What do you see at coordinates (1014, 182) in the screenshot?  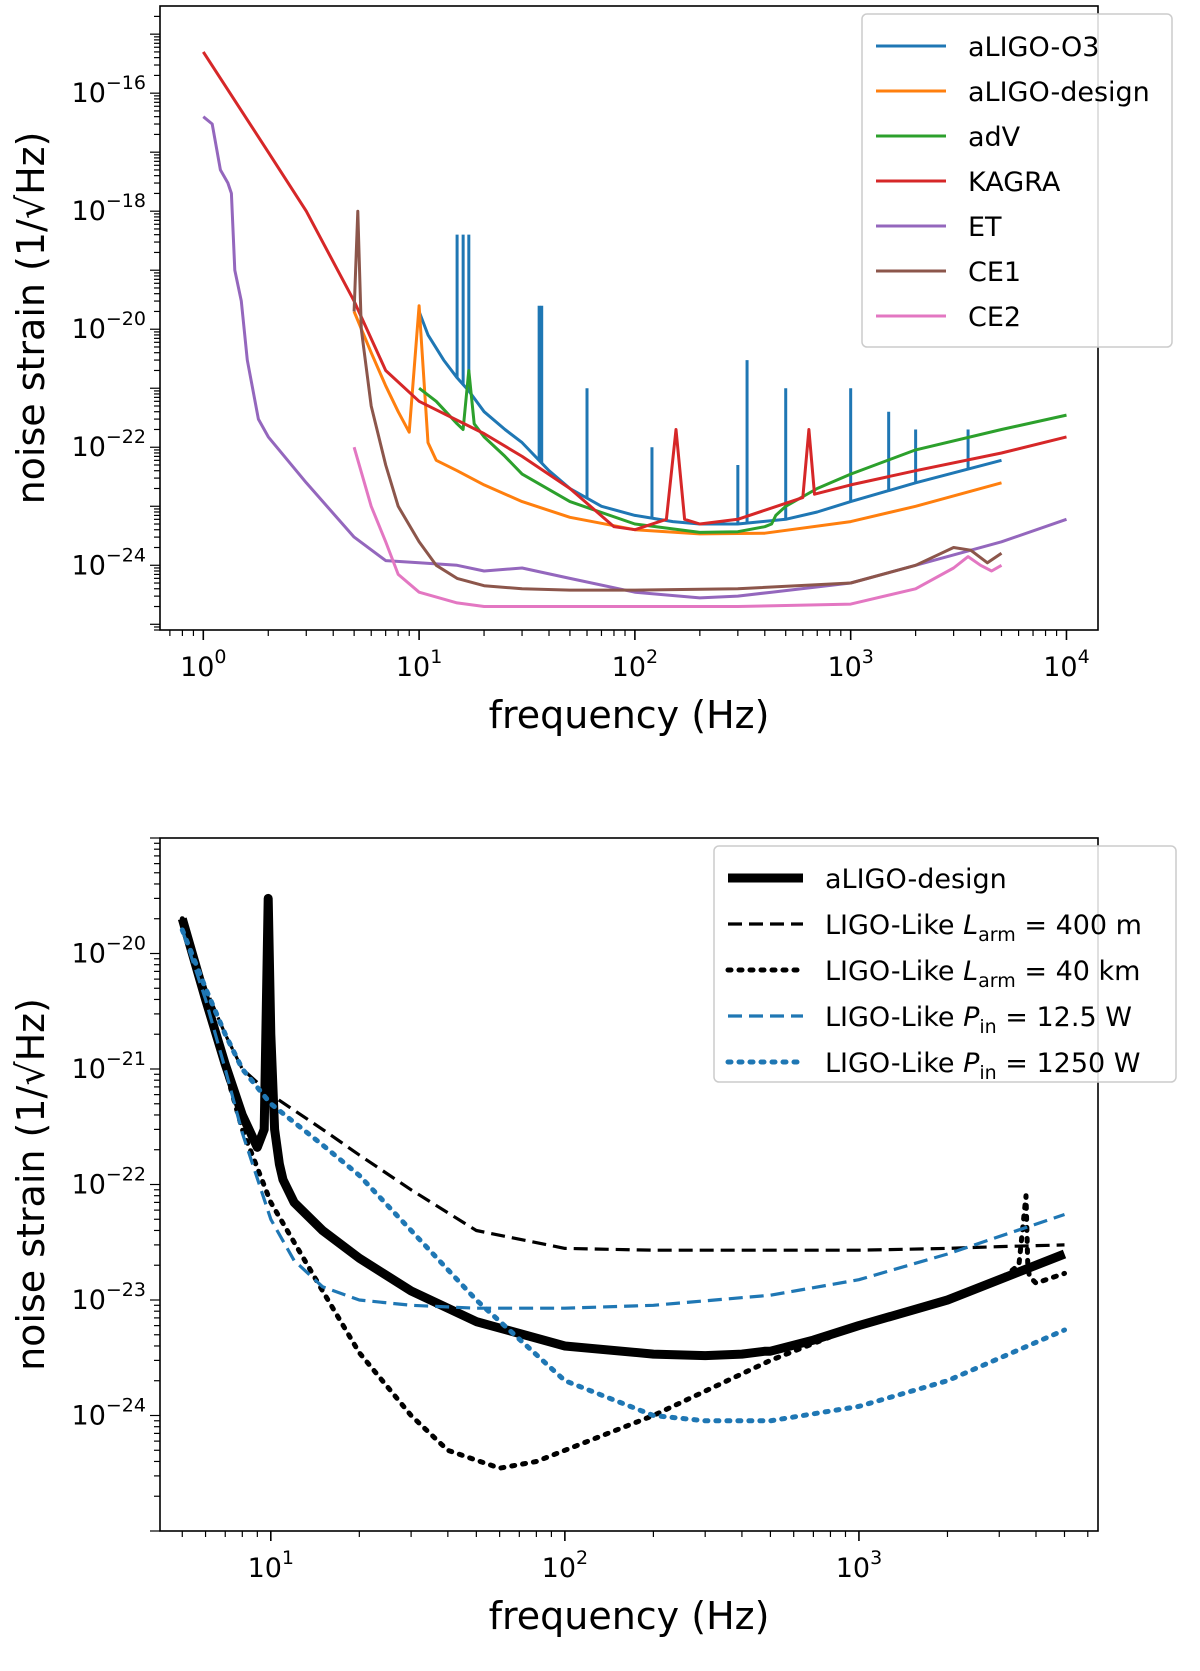 I see `legend-entry: KAGRA` at bounding box center [1014, 182].